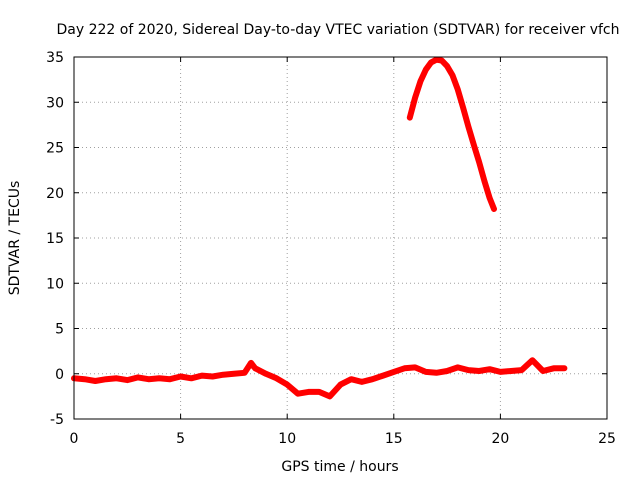 The height and width of the screenshot is (480, 640). Describe the element at coordinates (55, 103) in the screenshot. I see `y-tick-label: 30` at that location.